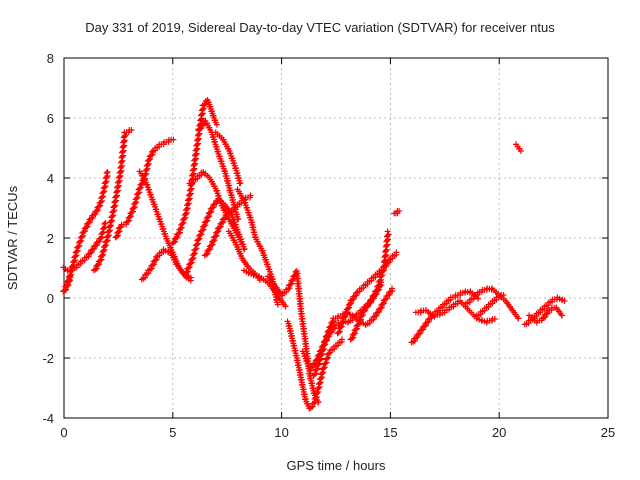 The width and height of the screenshot is (640, 480). What do you see at coordinates (50, 118) in the screenshot?
I see `y-tick-label: 6` at bounding box center [50, 118].